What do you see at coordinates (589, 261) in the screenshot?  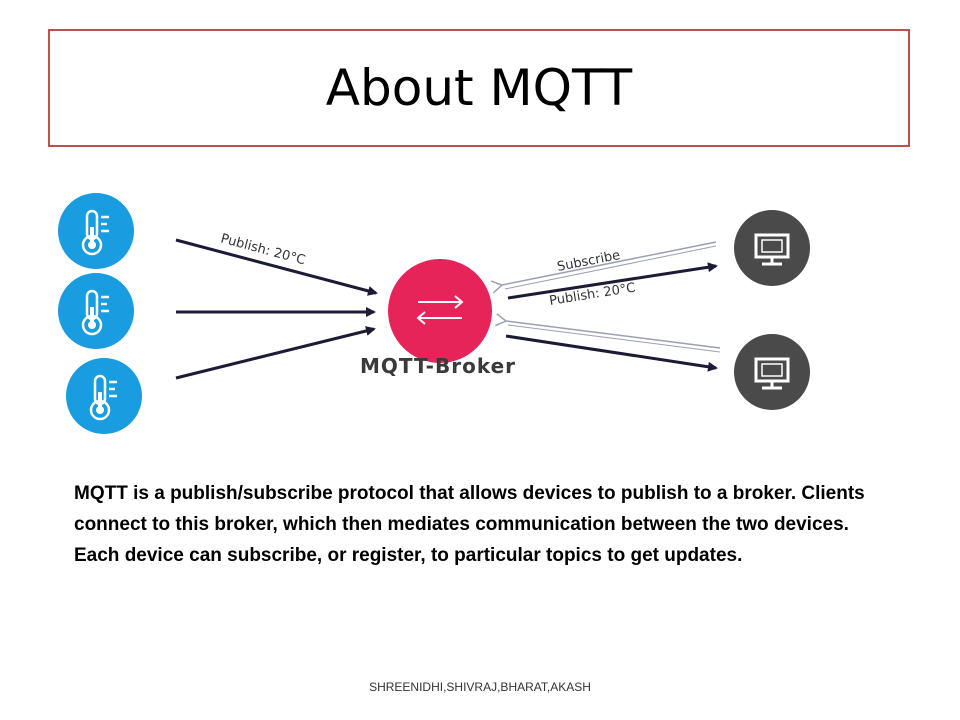 I see `subscribe-label: Subscribe` at bounding box center [589, 261].